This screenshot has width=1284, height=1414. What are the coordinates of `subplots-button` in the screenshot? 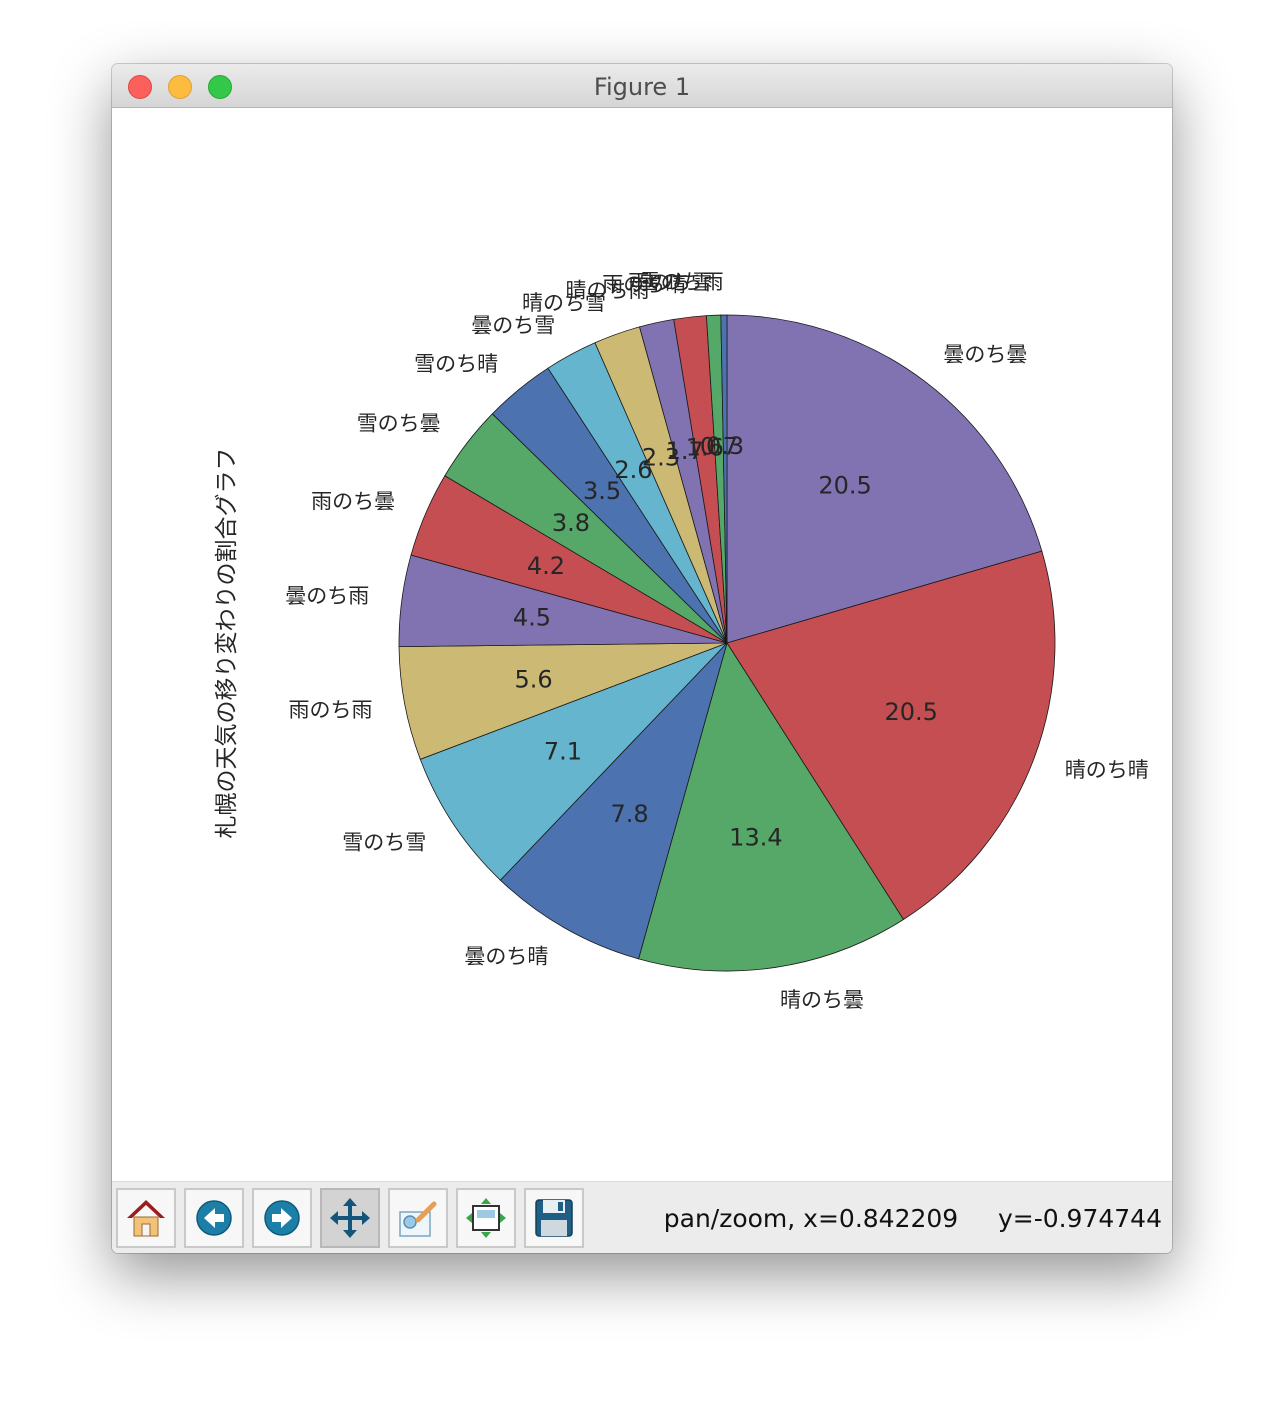 It's located at (486, 1218).